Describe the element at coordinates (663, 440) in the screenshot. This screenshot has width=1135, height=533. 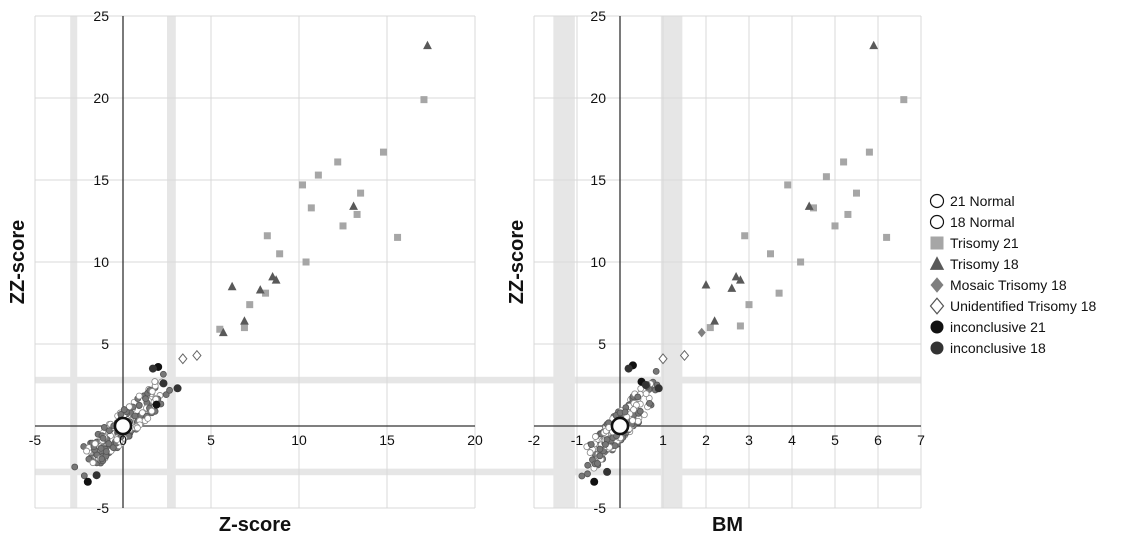
I see `x-tick-label: 1` at that location.